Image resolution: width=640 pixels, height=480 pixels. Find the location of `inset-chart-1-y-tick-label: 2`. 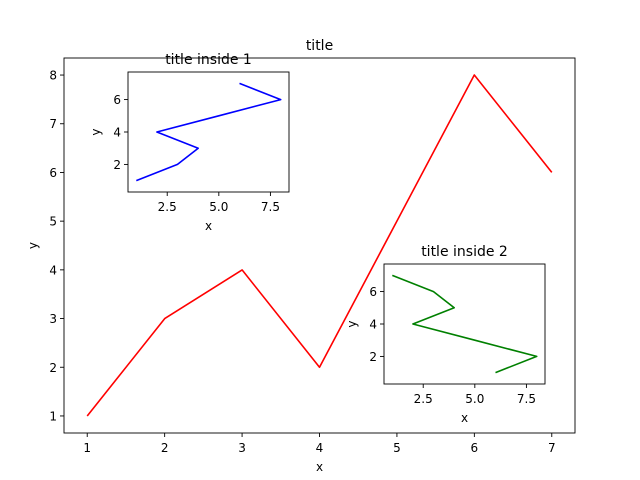

inset-chart-1-y-tick-label: 2 is located at coordinates (117, 165).